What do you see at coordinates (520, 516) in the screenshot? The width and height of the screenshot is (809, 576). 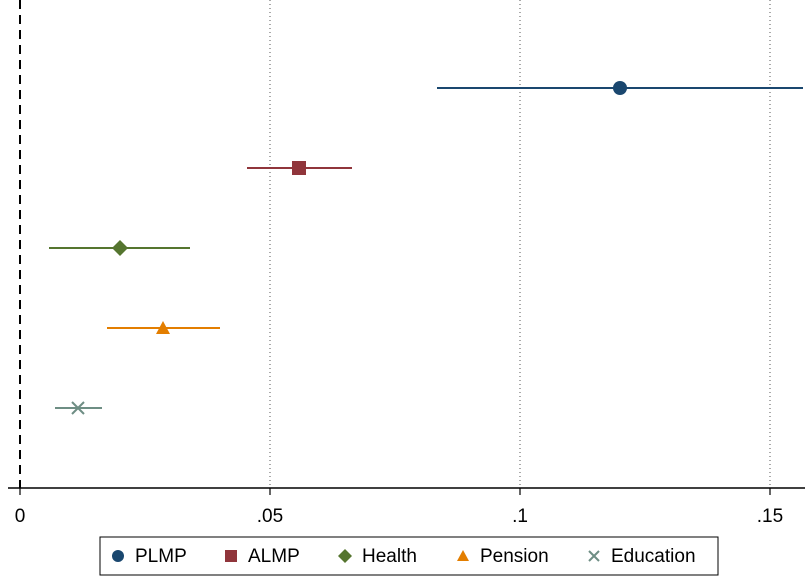 I see `x-tick-label: .1` at bounding box center [520, 516].